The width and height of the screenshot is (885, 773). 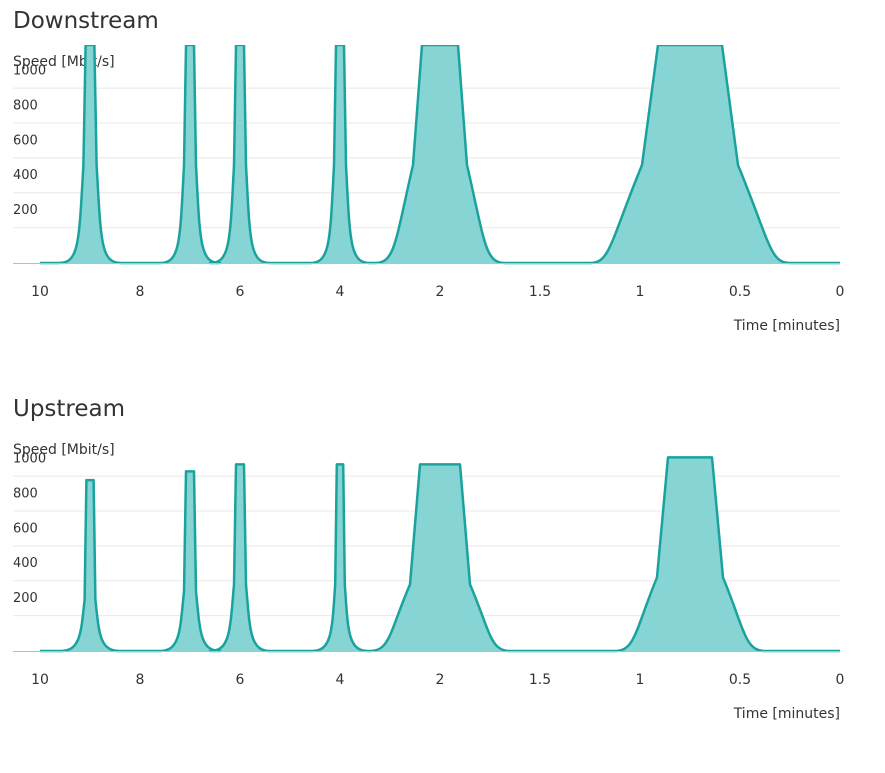 I want to click on y-axis-label: Speed [Mbit/s], so click(x=64, y=450).